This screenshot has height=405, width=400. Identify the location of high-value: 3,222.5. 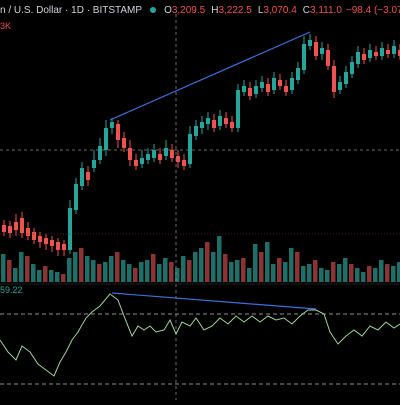
(235, 10).